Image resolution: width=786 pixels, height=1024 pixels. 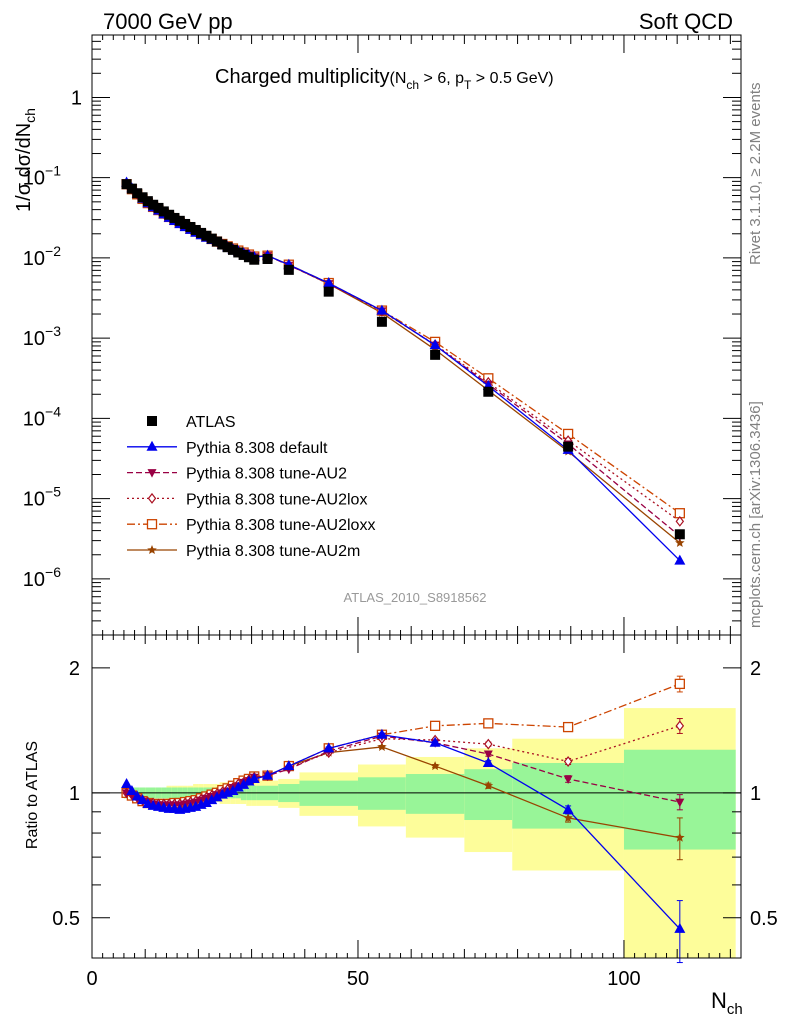 What do you see at coordinates (764, 919) in the screenshot?
I see `ratio-y-tick-label-right: 0.5` at bounding box center [764, 919].